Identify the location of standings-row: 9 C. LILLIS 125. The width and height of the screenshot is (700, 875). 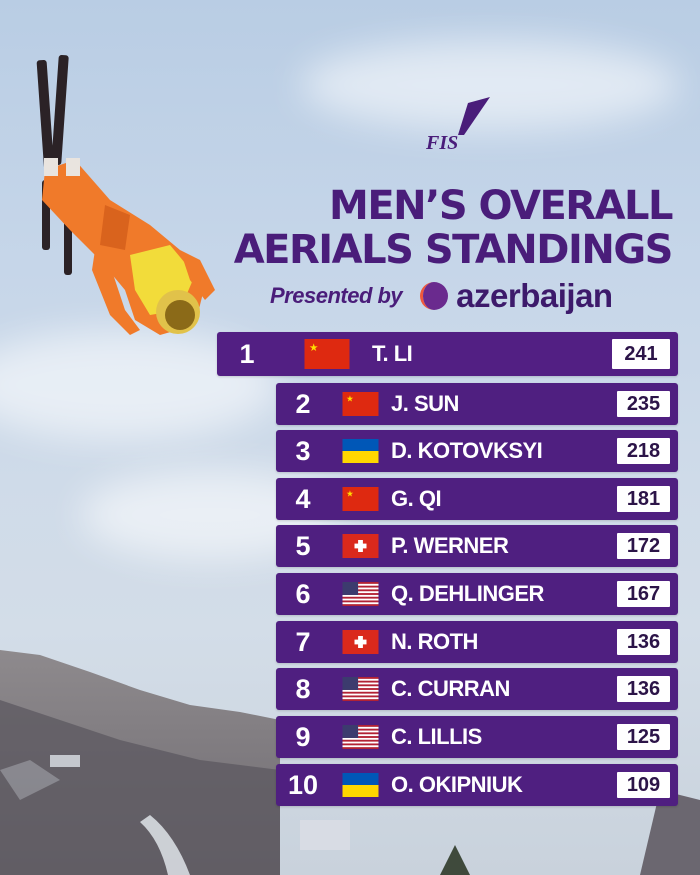
(477, 737).